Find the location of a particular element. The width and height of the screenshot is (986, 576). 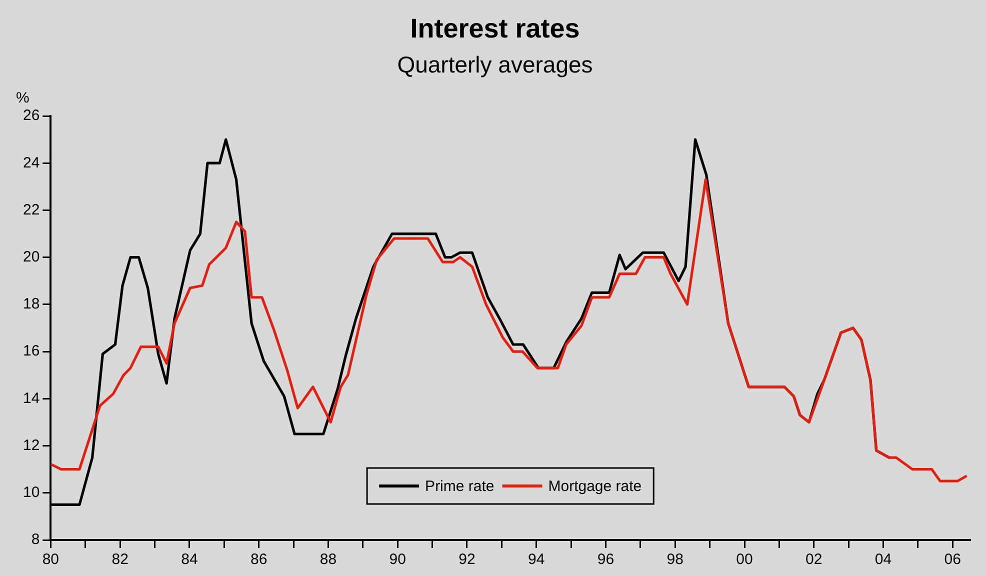

y-tick-label: 16 is located at coordinates (31, 351).